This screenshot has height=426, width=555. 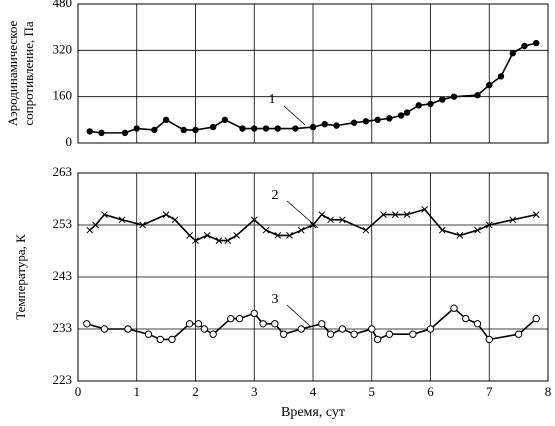 What do you see at coordinates (275, 195) in the screenshot?
I see `series-label: 2` at bounding box center [275, 195].